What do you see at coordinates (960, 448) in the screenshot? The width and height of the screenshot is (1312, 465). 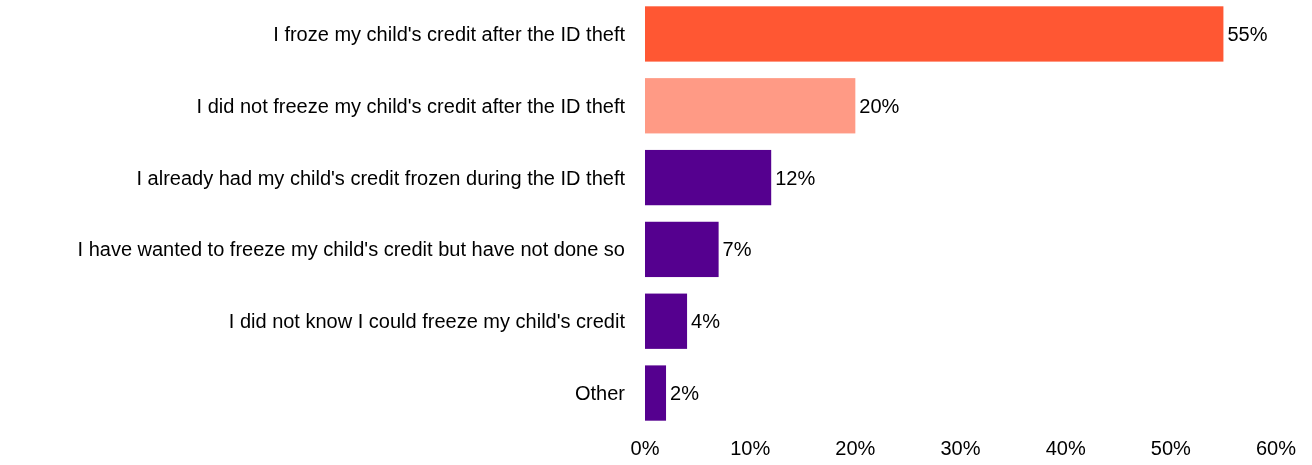 I see `x-tick-label: 30%` at bounding box center [960, 448].